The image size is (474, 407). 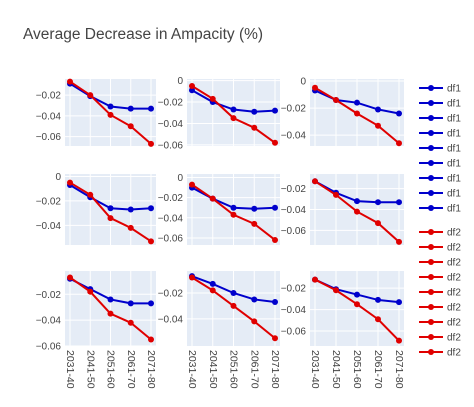 I want to click on chart-title: Average Decrease in Ampacity (%), so click(x=143, y=34).